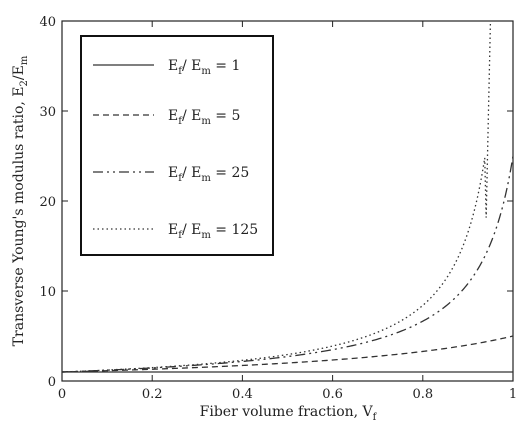 The image size is (532, 426). What do you see at coordinates (204, 117) in the screenshot?
I see `legend-label-5: Ef/ Em = 5` at bounding box center [204, 117].